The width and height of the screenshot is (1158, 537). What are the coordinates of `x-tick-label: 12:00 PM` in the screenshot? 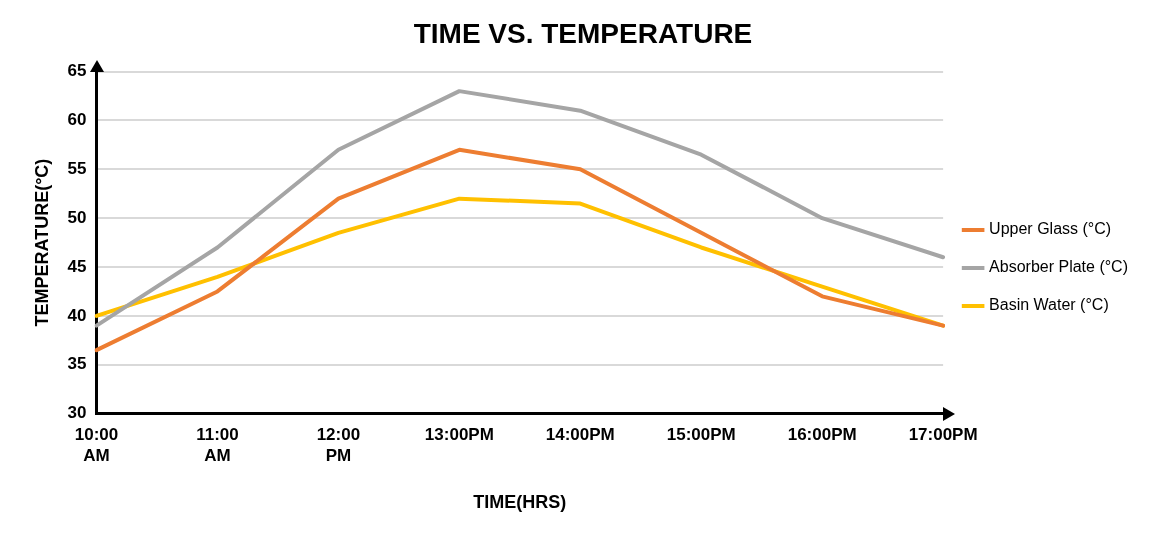 It's located at (338, 445).